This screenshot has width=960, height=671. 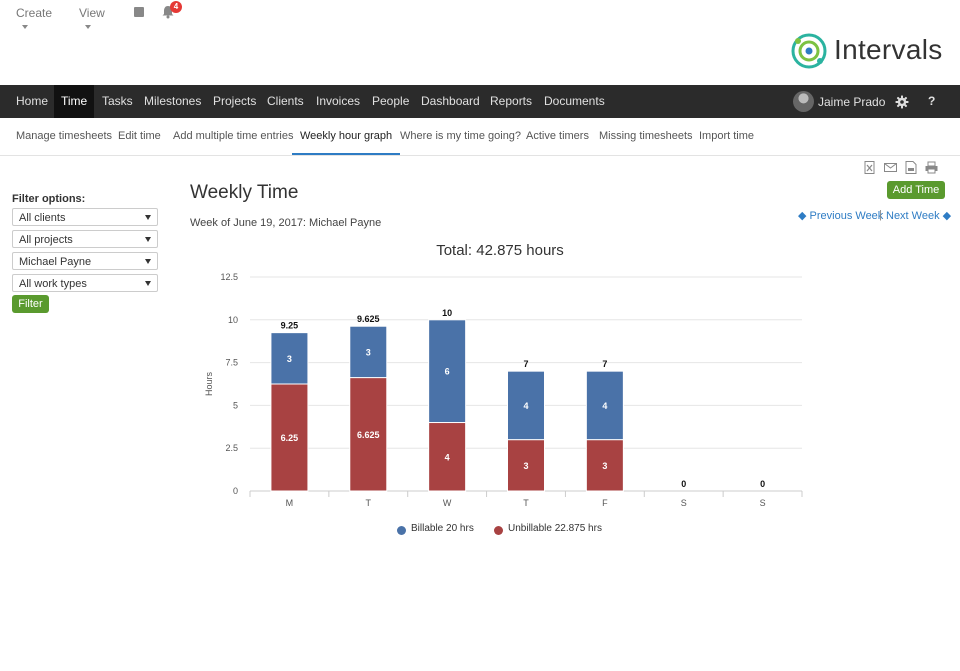 What do you see at coordinates (209, 384) in the screenshot?
I see `y-axis-label: Hours` at bounding box center [209, 384].